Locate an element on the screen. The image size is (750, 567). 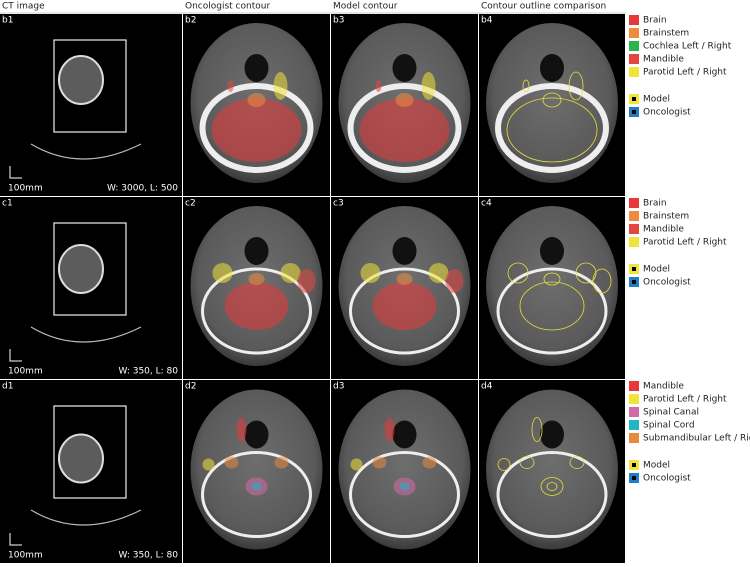
column-header: Contour outline comparison is located at coordinates (543, 7).